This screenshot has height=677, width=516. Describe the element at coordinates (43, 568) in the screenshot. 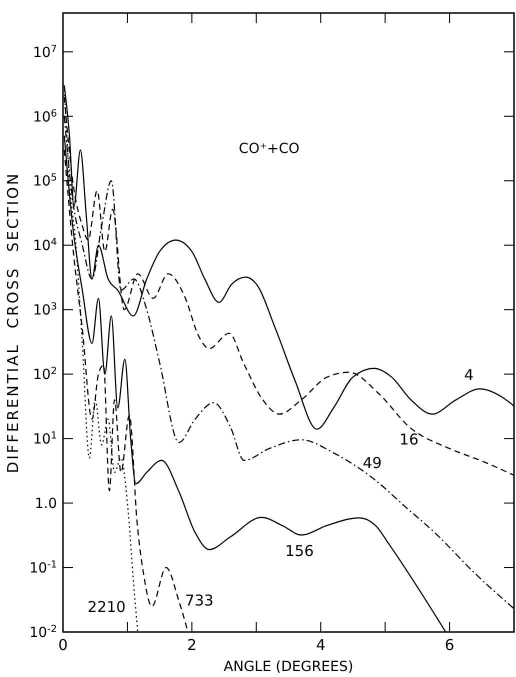

I see `y-tick-label: 10$^{-1}$` at that location.